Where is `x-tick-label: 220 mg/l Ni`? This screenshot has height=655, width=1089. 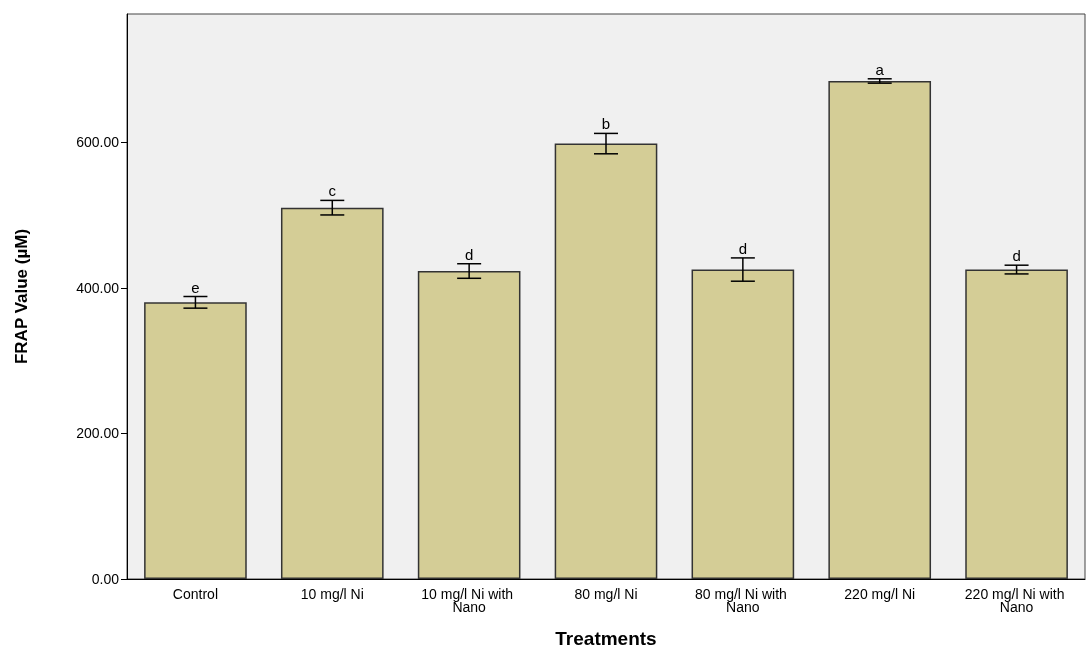
x-tick-label: 220 mg/l Ni is located at coordinates (880, 593).